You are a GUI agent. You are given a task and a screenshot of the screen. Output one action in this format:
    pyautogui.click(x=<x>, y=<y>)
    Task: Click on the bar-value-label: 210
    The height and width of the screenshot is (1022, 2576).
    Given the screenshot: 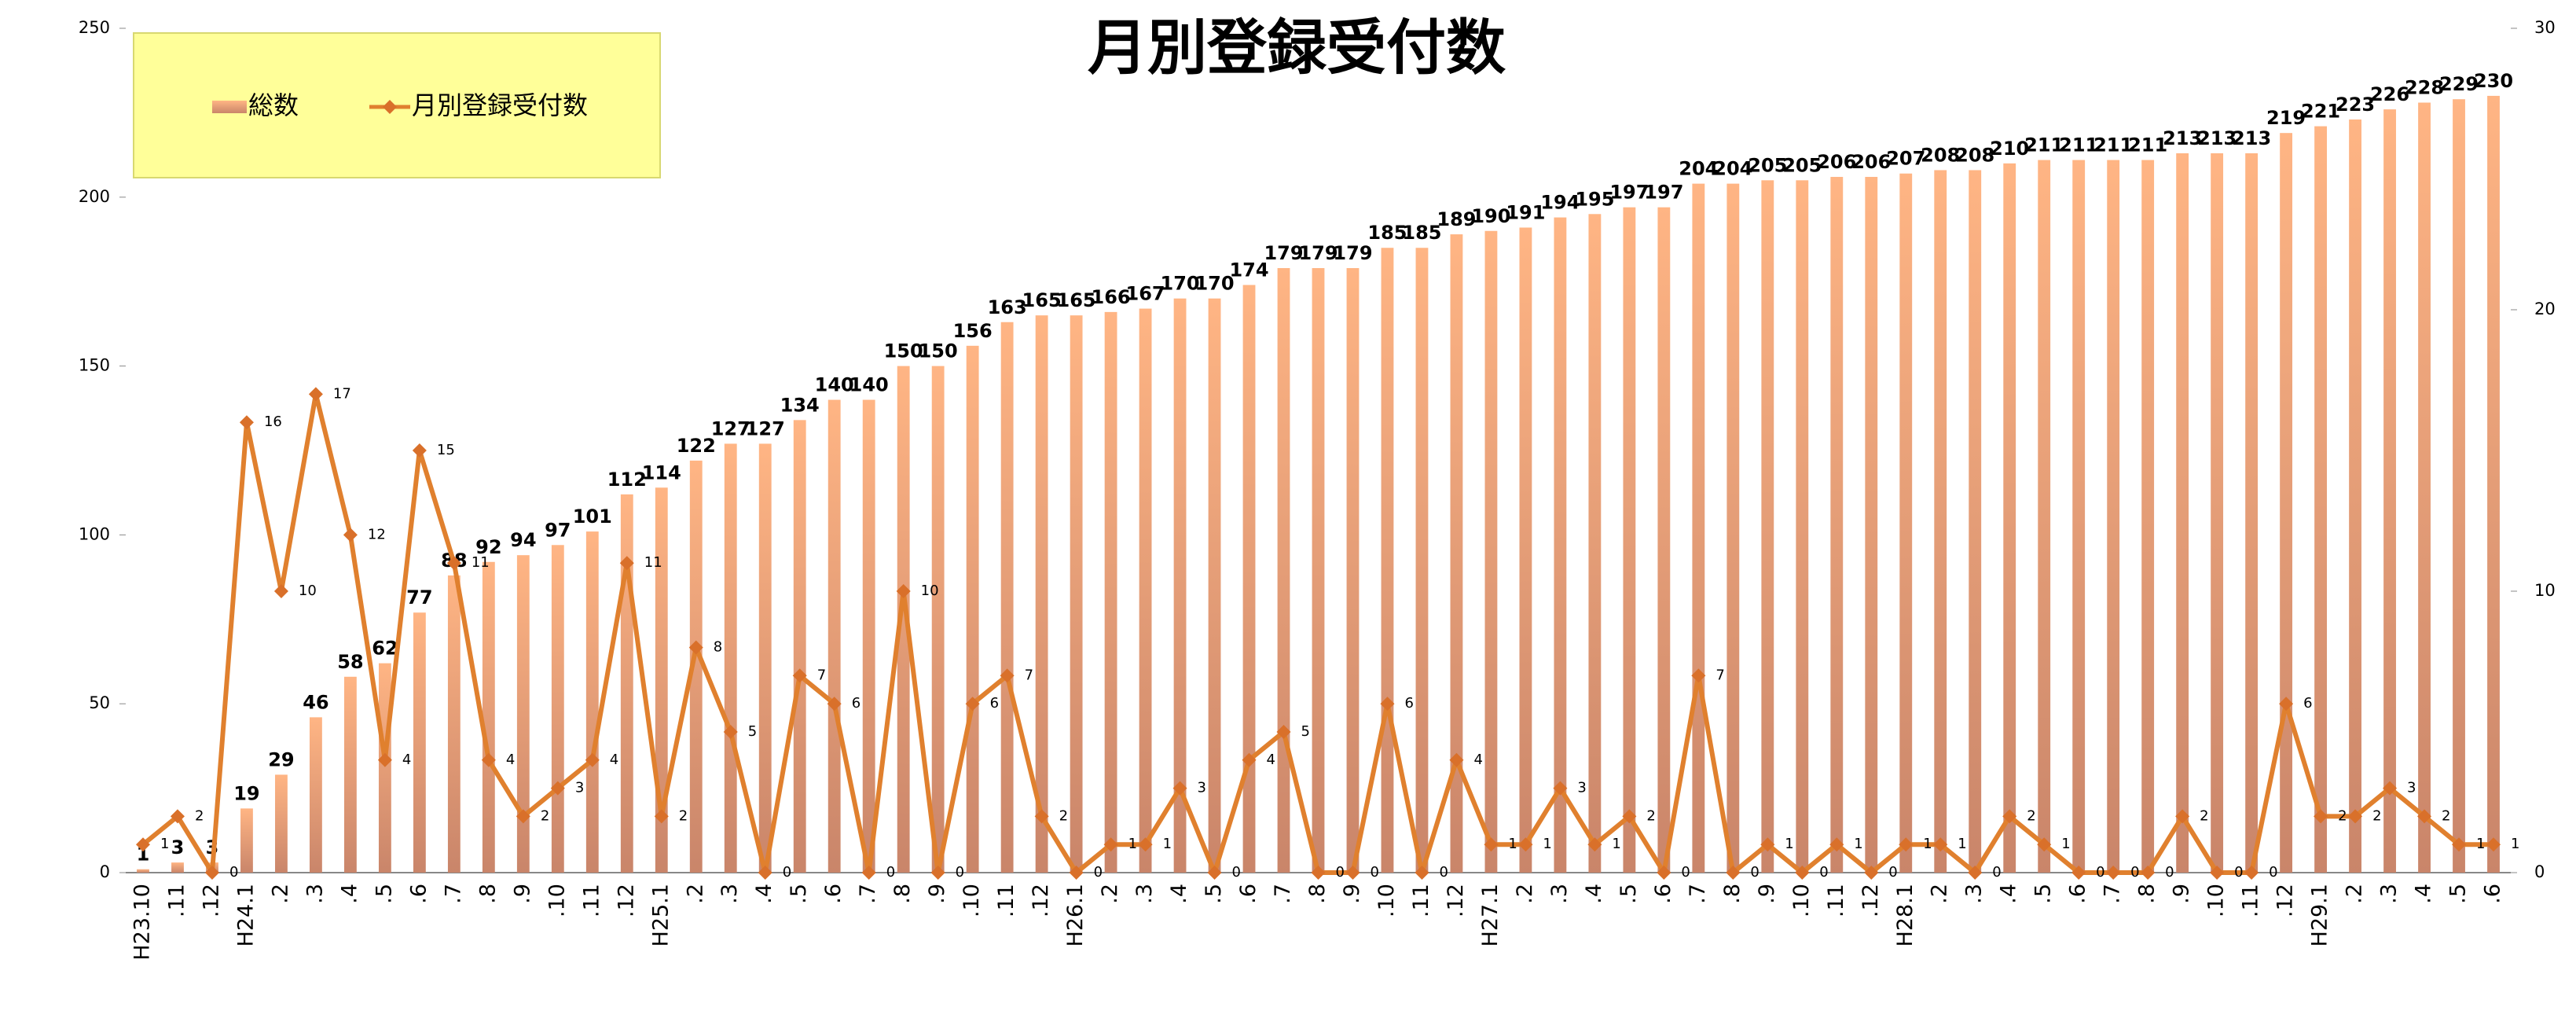 What is the action you would take?
    pyautogui.click(x=2009, y=149)
    